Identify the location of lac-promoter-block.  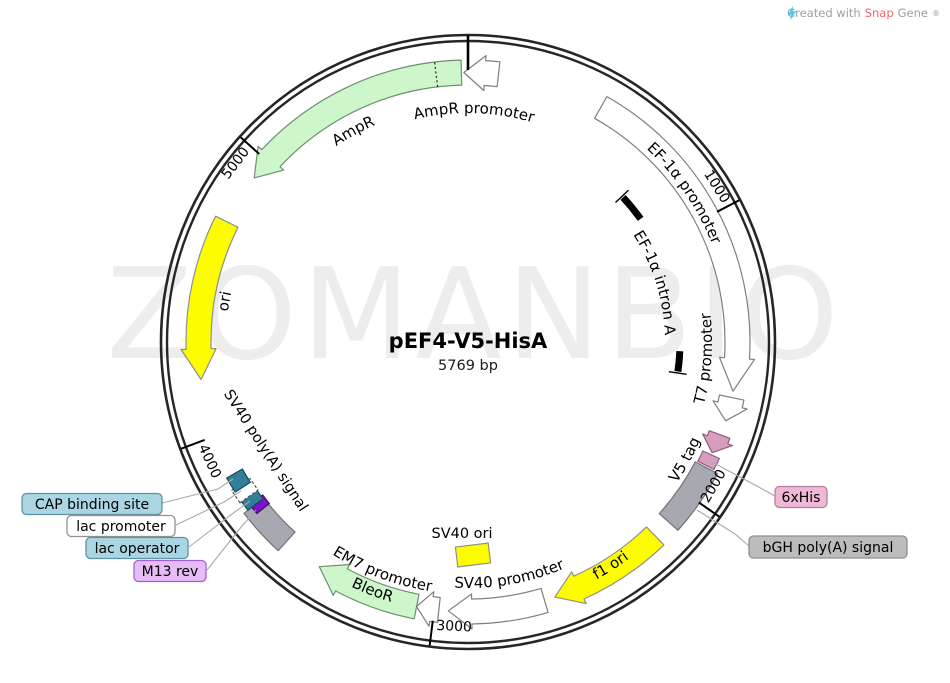
(244, 490).